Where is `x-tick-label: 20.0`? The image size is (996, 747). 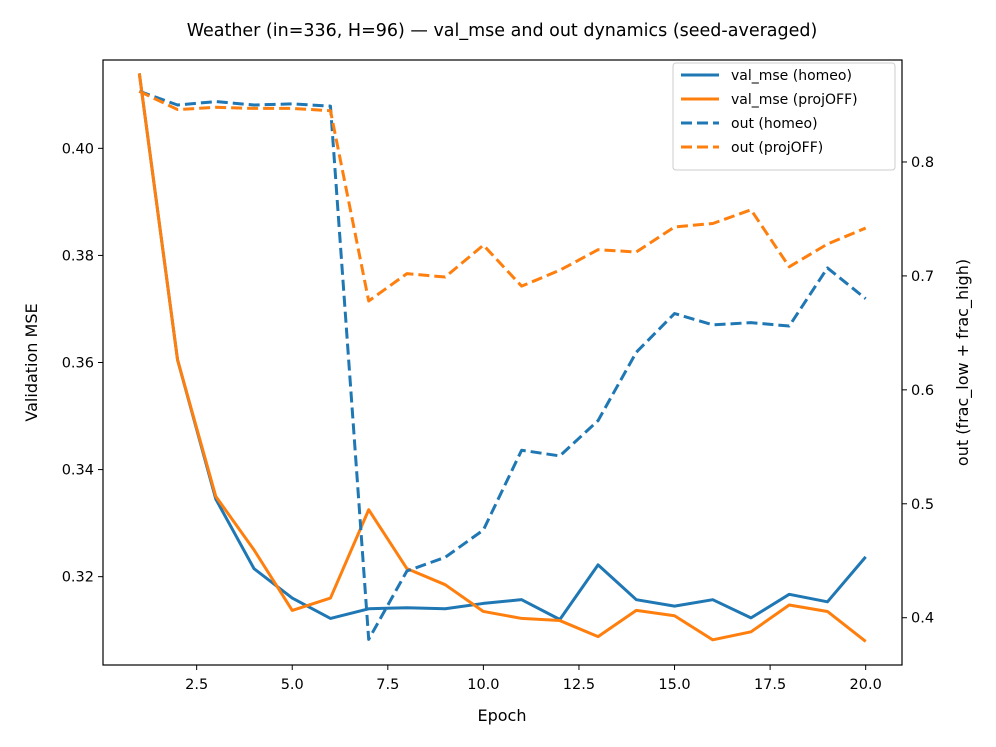
x-tick-label: 20.0 is located at coordinates (866, 685).